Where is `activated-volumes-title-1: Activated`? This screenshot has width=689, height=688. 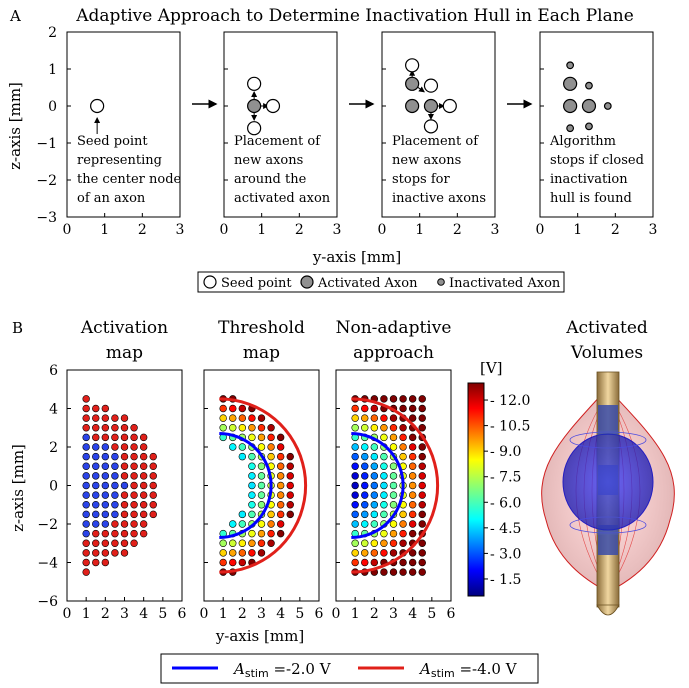 activated-volumes-title-1: Activated is located at coordinates (606, 328).